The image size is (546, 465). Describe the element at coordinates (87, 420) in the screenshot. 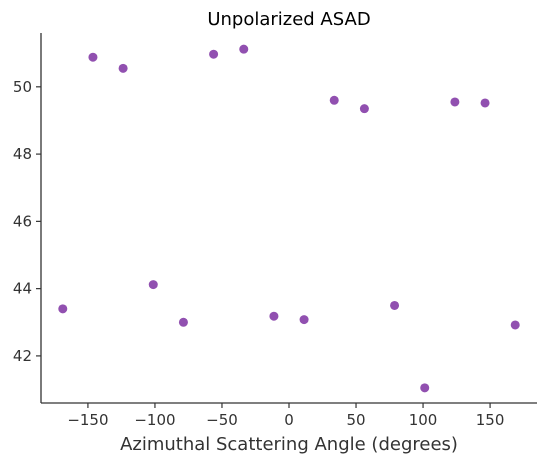

I see `x-tick-label: −150` at that location.